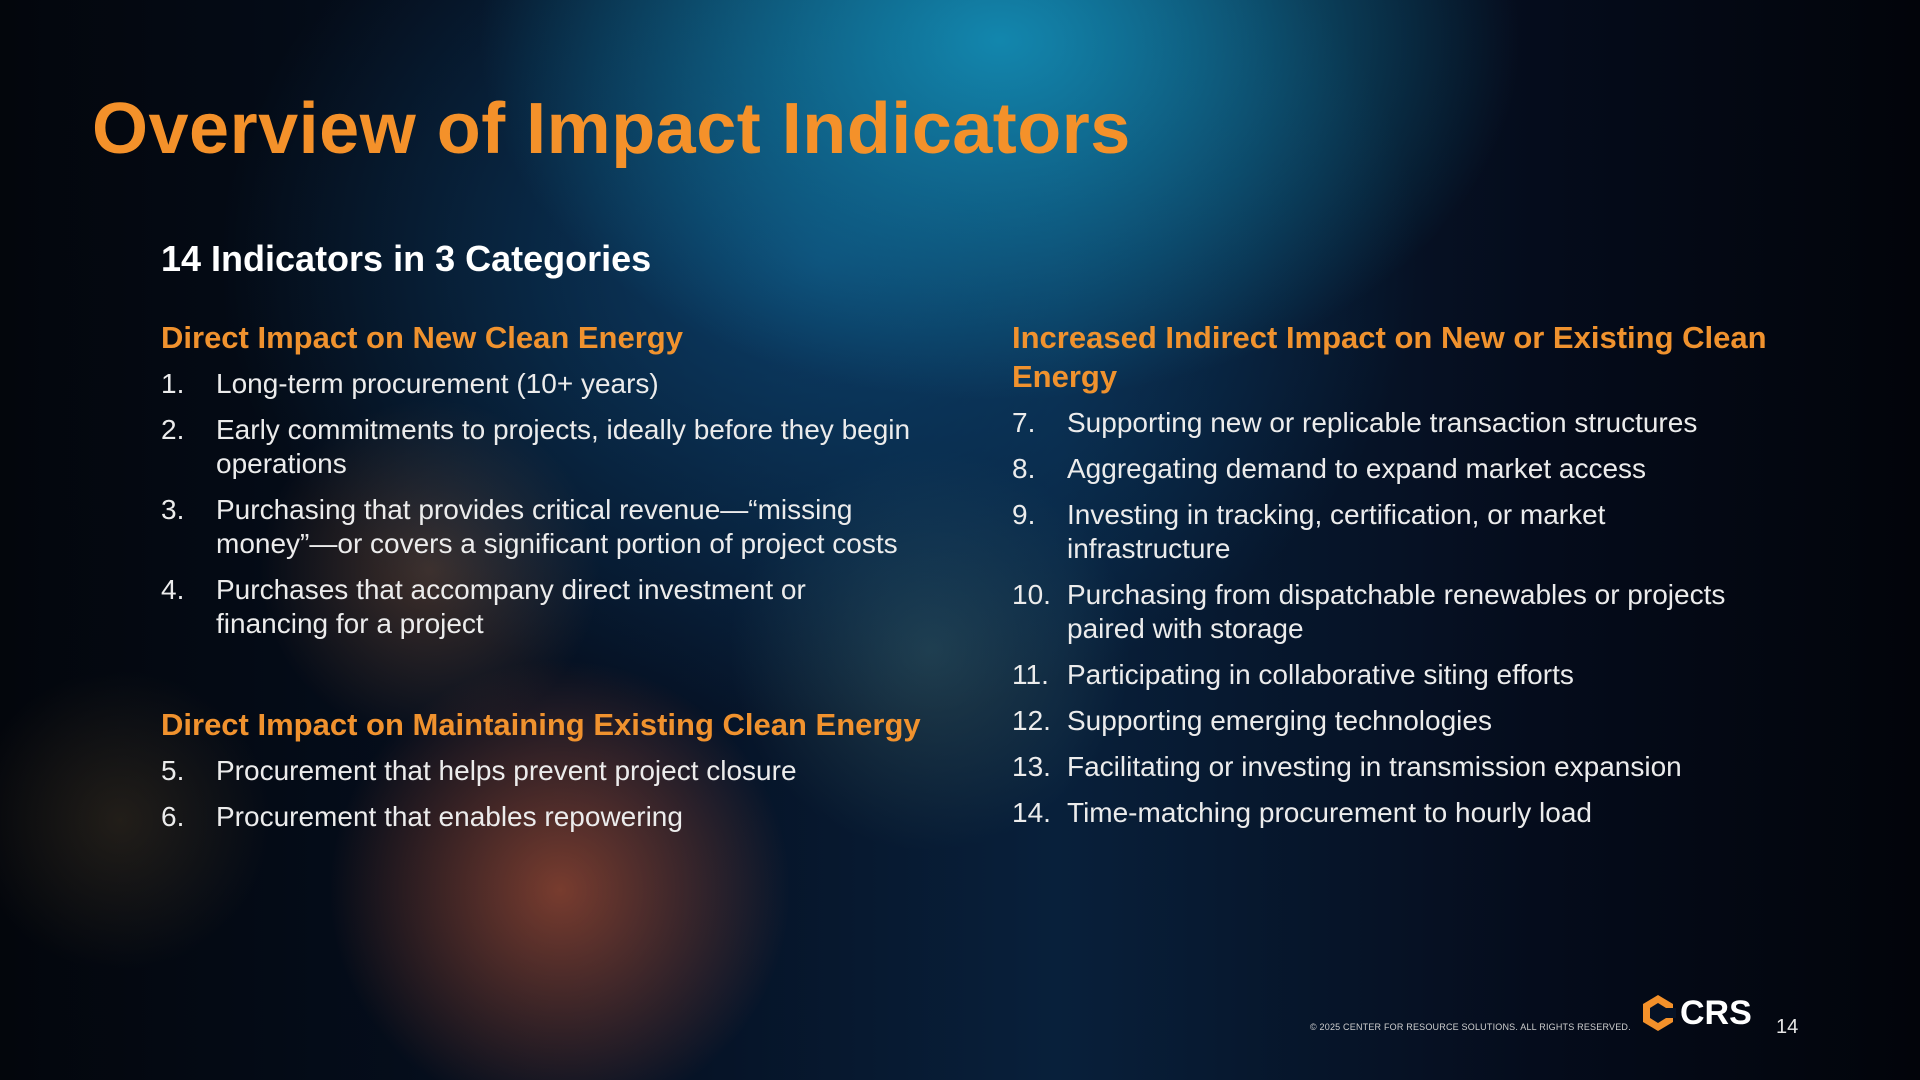 This screenshot has height=1080, width=1920. What do you see at coordinates (406, 258) in the screenshot?
I see `slide-subtitle: 14 Indicators in 3 Categories` at bounding box center [406, 258].